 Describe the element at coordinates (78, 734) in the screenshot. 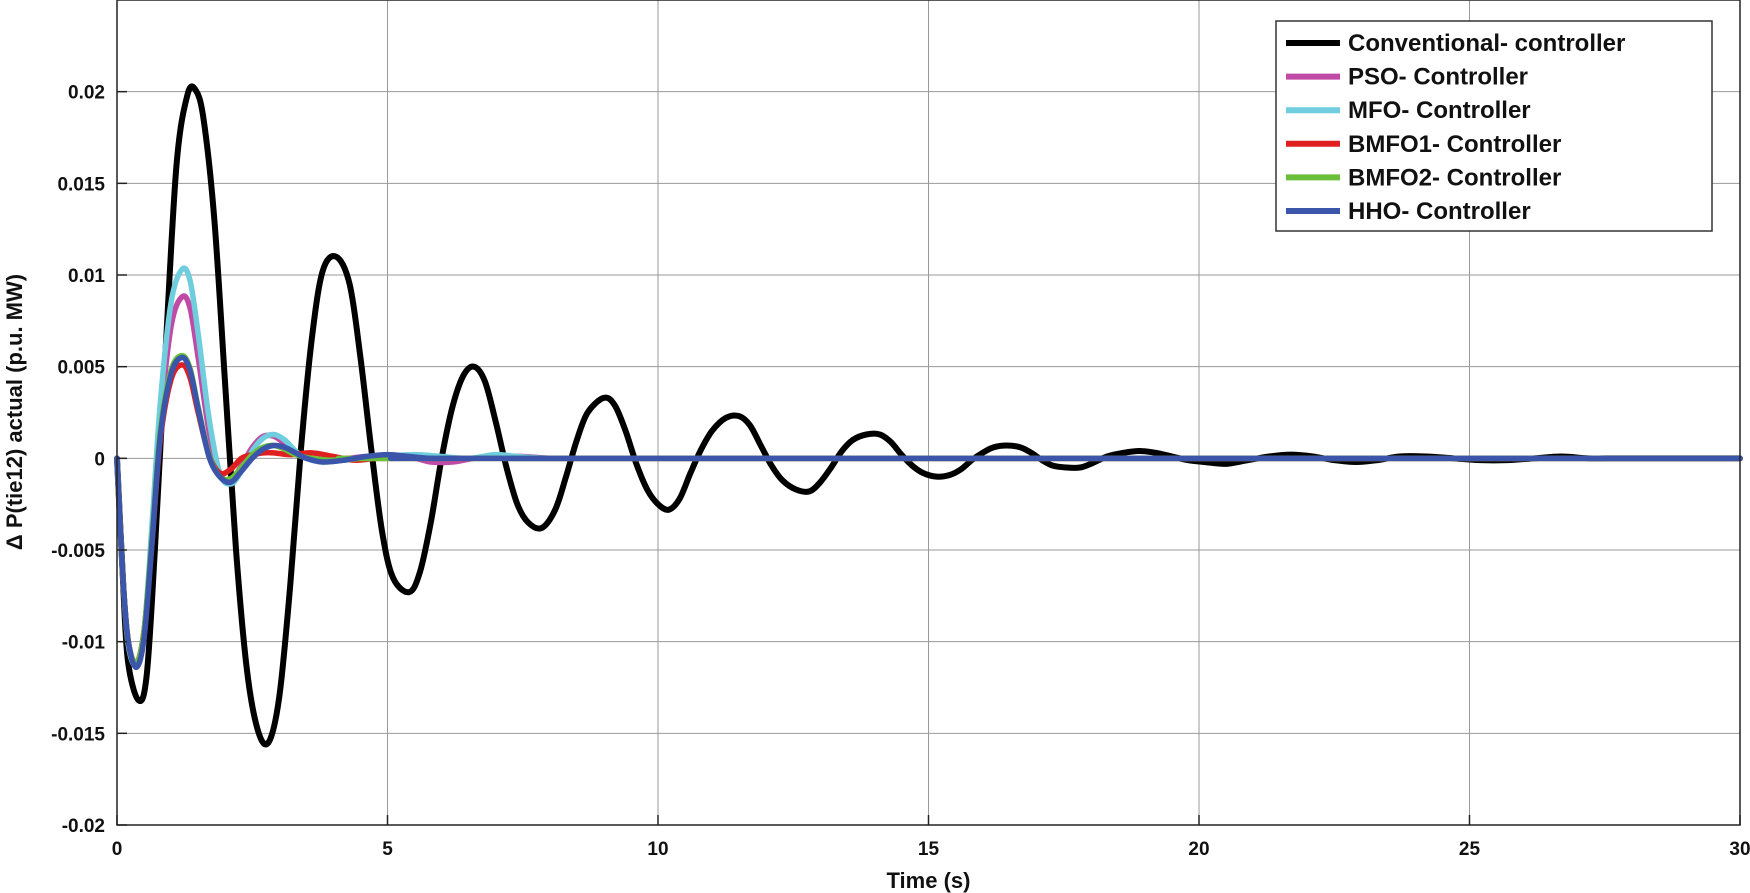

I see `y-tick-label: -0.015` at that location.